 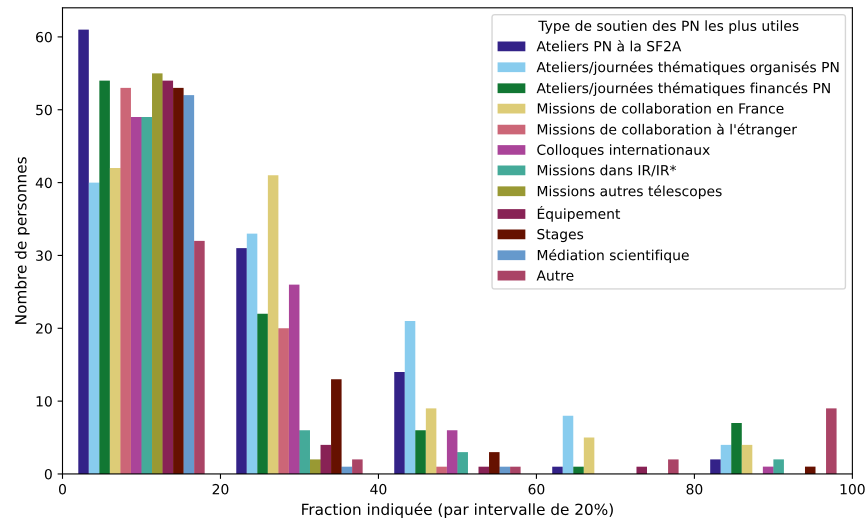 What do you see at coordinates (667, 130) in the screenshot?
I see `legend-label: Missions de collaboration à l'étranger` at bounding box center [667, 130].